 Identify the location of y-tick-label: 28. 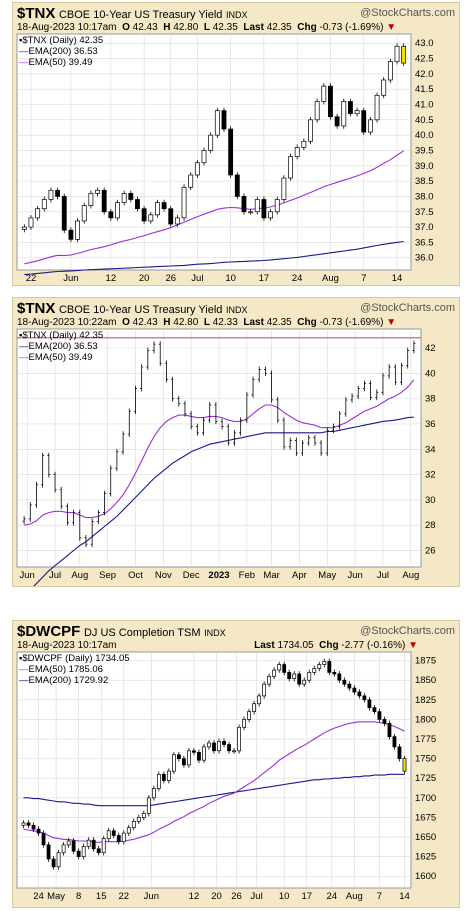
(430, 525).